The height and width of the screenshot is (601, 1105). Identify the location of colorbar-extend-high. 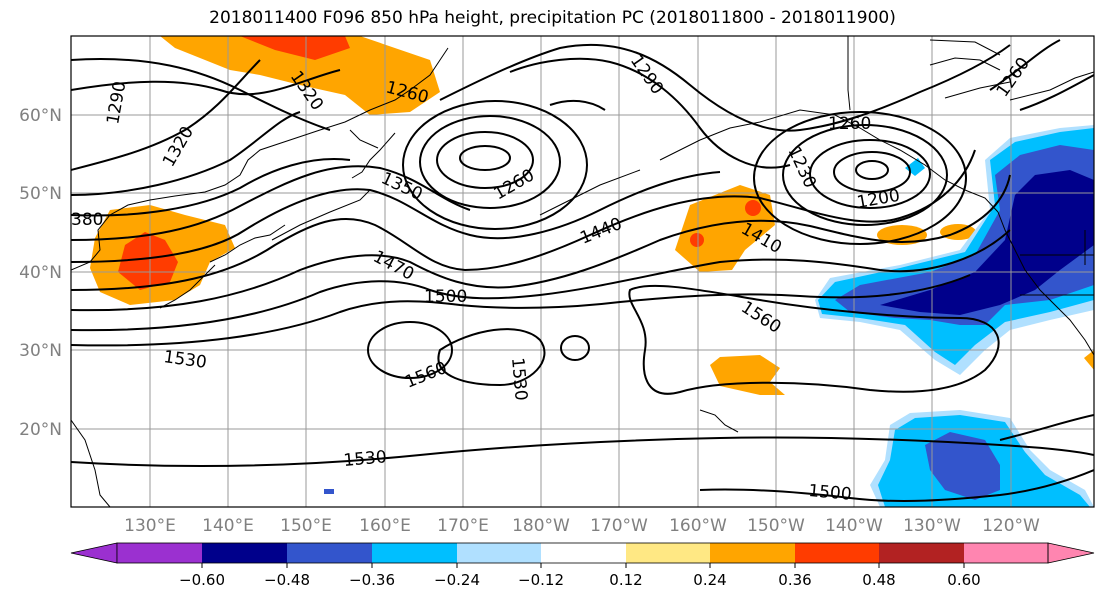
(1071, 553).